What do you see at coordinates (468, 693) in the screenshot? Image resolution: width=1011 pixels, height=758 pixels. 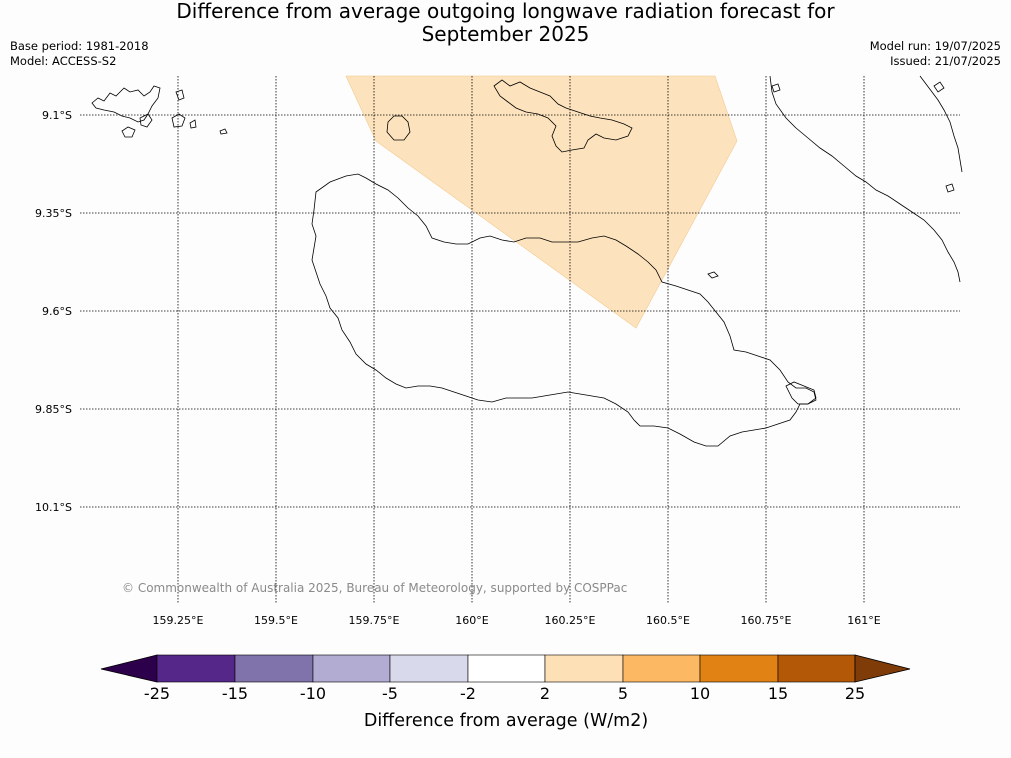 I see `colorbar-tick-5: -2` at bounding box center [468, 693].